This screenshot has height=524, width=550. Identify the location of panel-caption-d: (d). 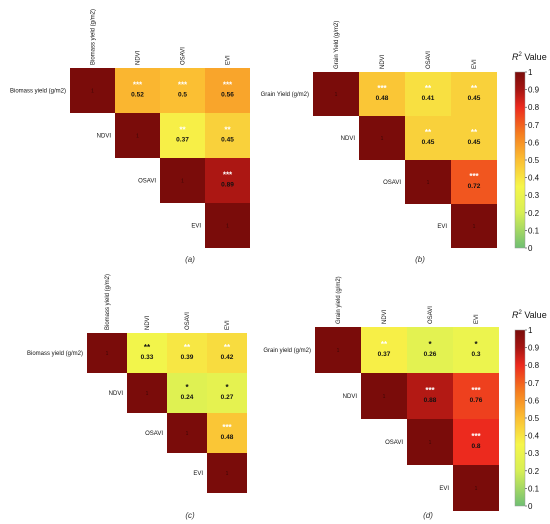
(428, 515).